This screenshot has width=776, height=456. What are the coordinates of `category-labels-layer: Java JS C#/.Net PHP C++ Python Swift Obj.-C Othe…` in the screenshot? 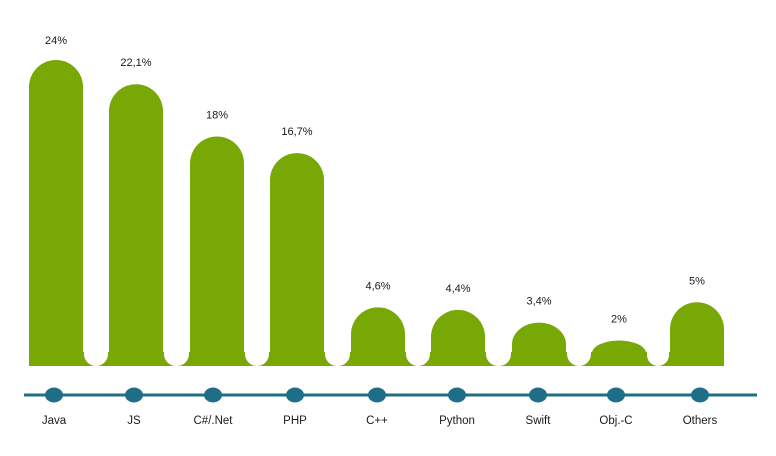 It's located at (380, 421).